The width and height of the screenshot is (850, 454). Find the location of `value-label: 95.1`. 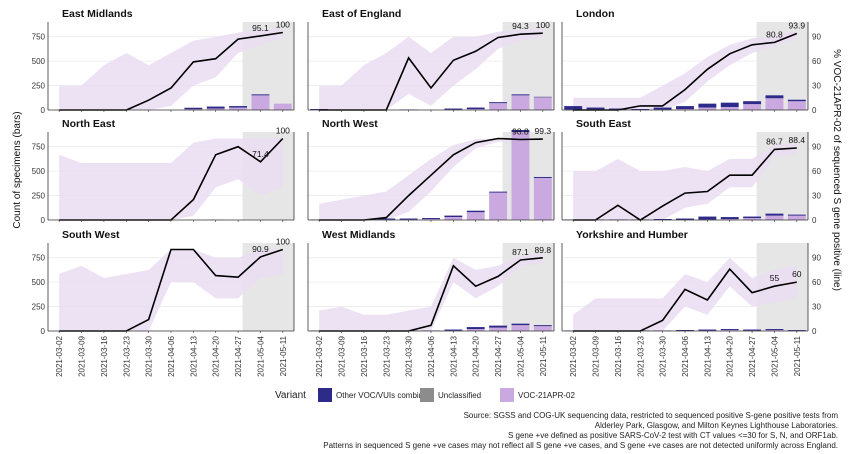

value-label: 95.1 is located at coordinates (260, 28).